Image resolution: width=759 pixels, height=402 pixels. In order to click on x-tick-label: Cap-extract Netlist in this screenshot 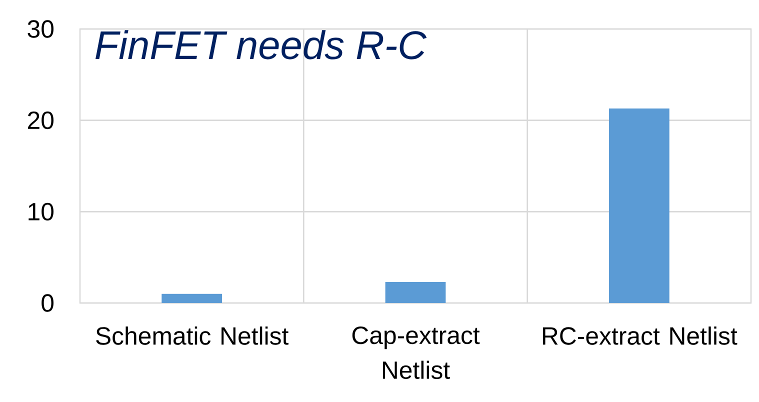, I will do `click(416, 353)`.